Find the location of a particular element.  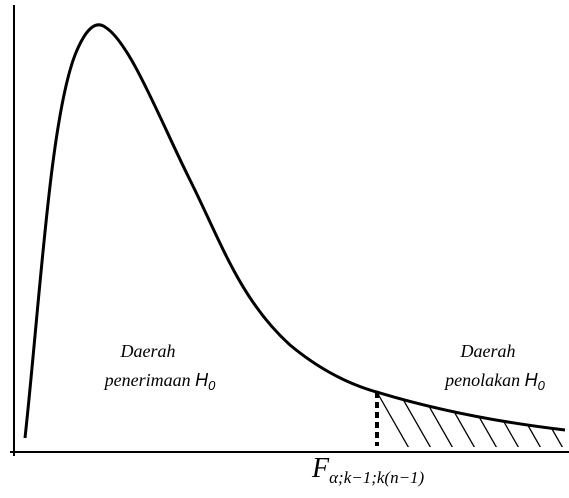

region-word: penolakan is located at coordinates (481, 380).